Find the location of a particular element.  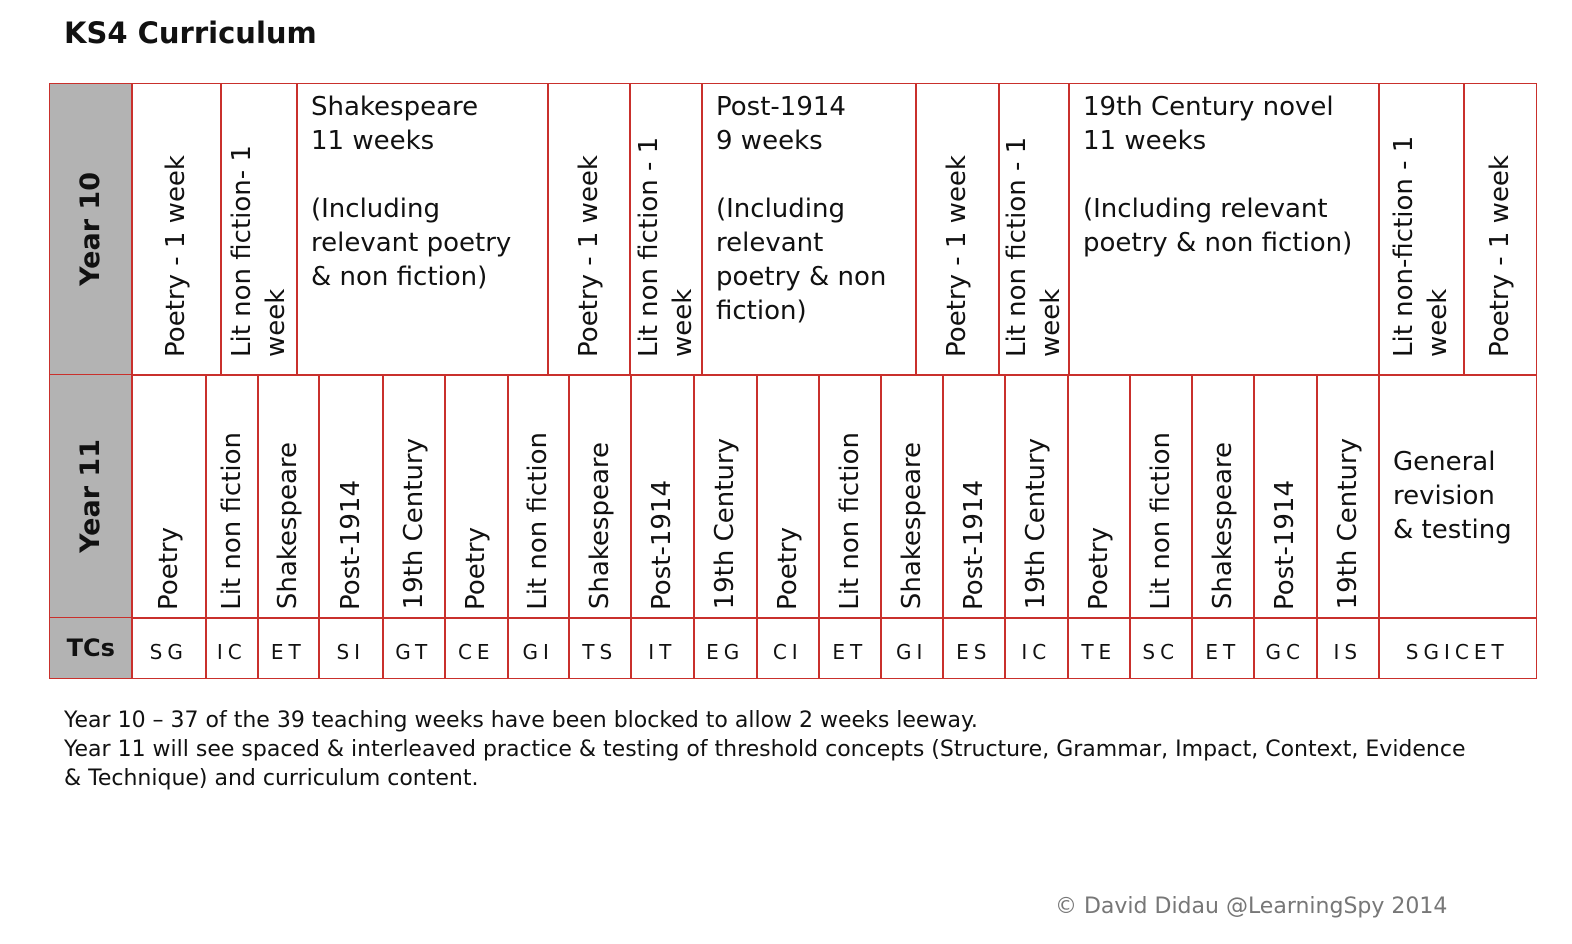

tc-cell: GC is located at coordinates (1285, 648).